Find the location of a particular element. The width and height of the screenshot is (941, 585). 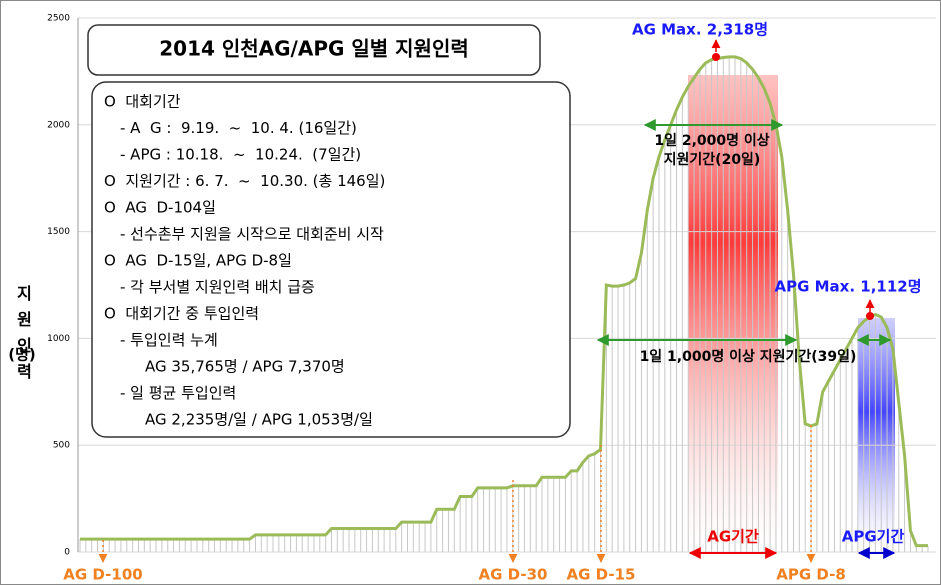

annotation: APG D-8 is located at coordinates (811, 575).